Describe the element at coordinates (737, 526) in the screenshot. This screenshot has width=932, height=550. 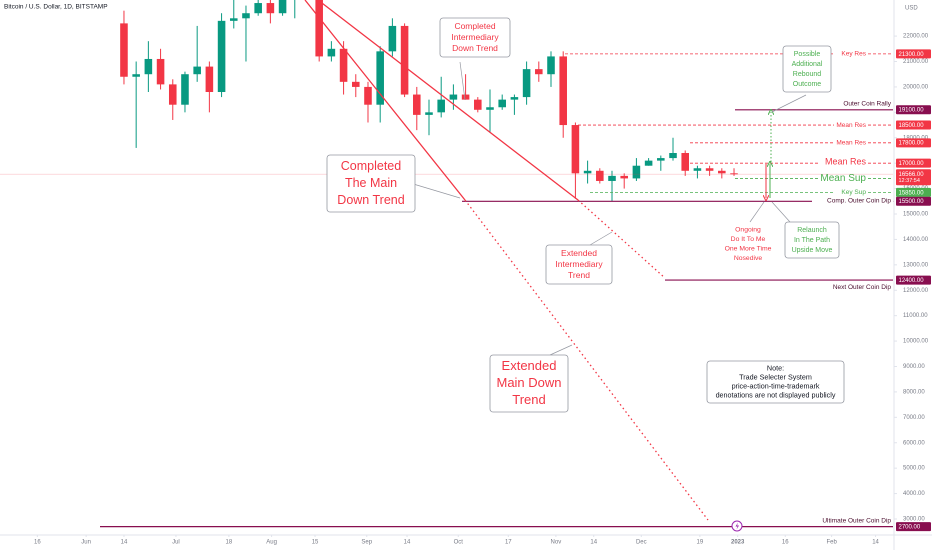
I see `event-icon-bolt` at that location.